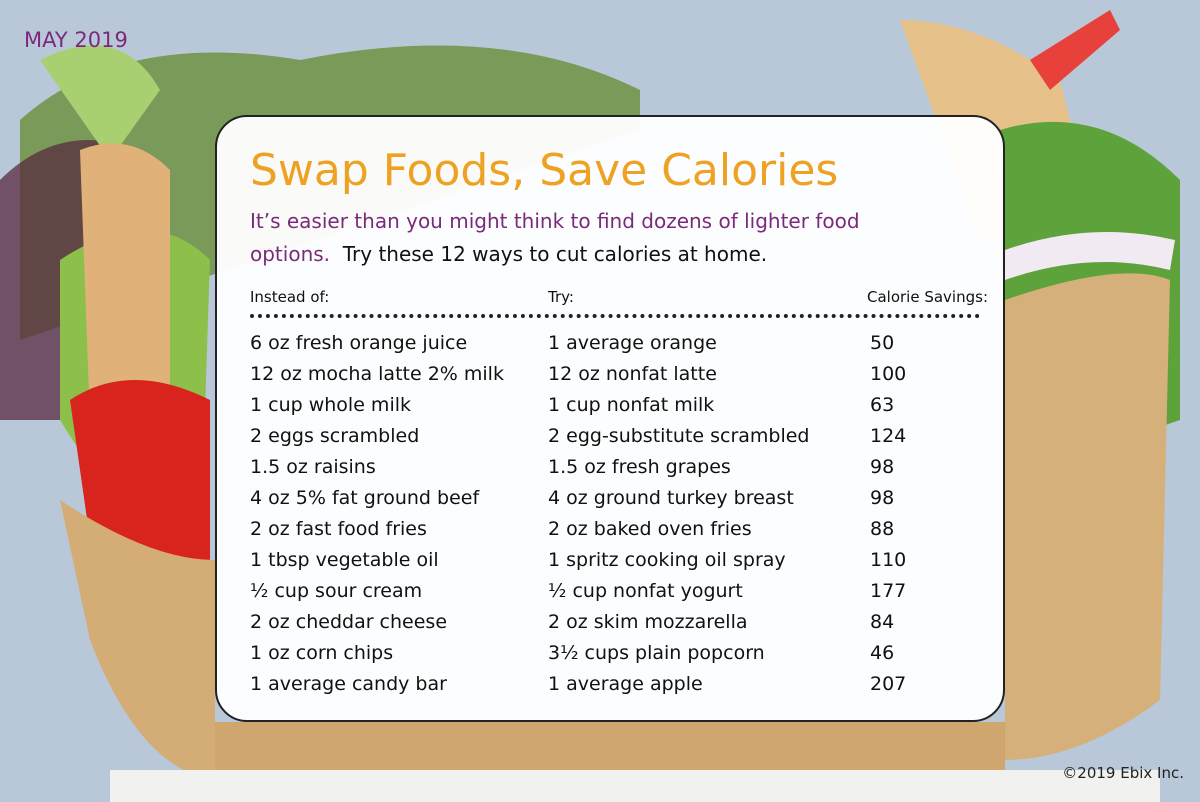  Describe the element at coordinates (679, 436) in the screenshot. I see `food-item: 2 egg-substitute scrambled` at that location.